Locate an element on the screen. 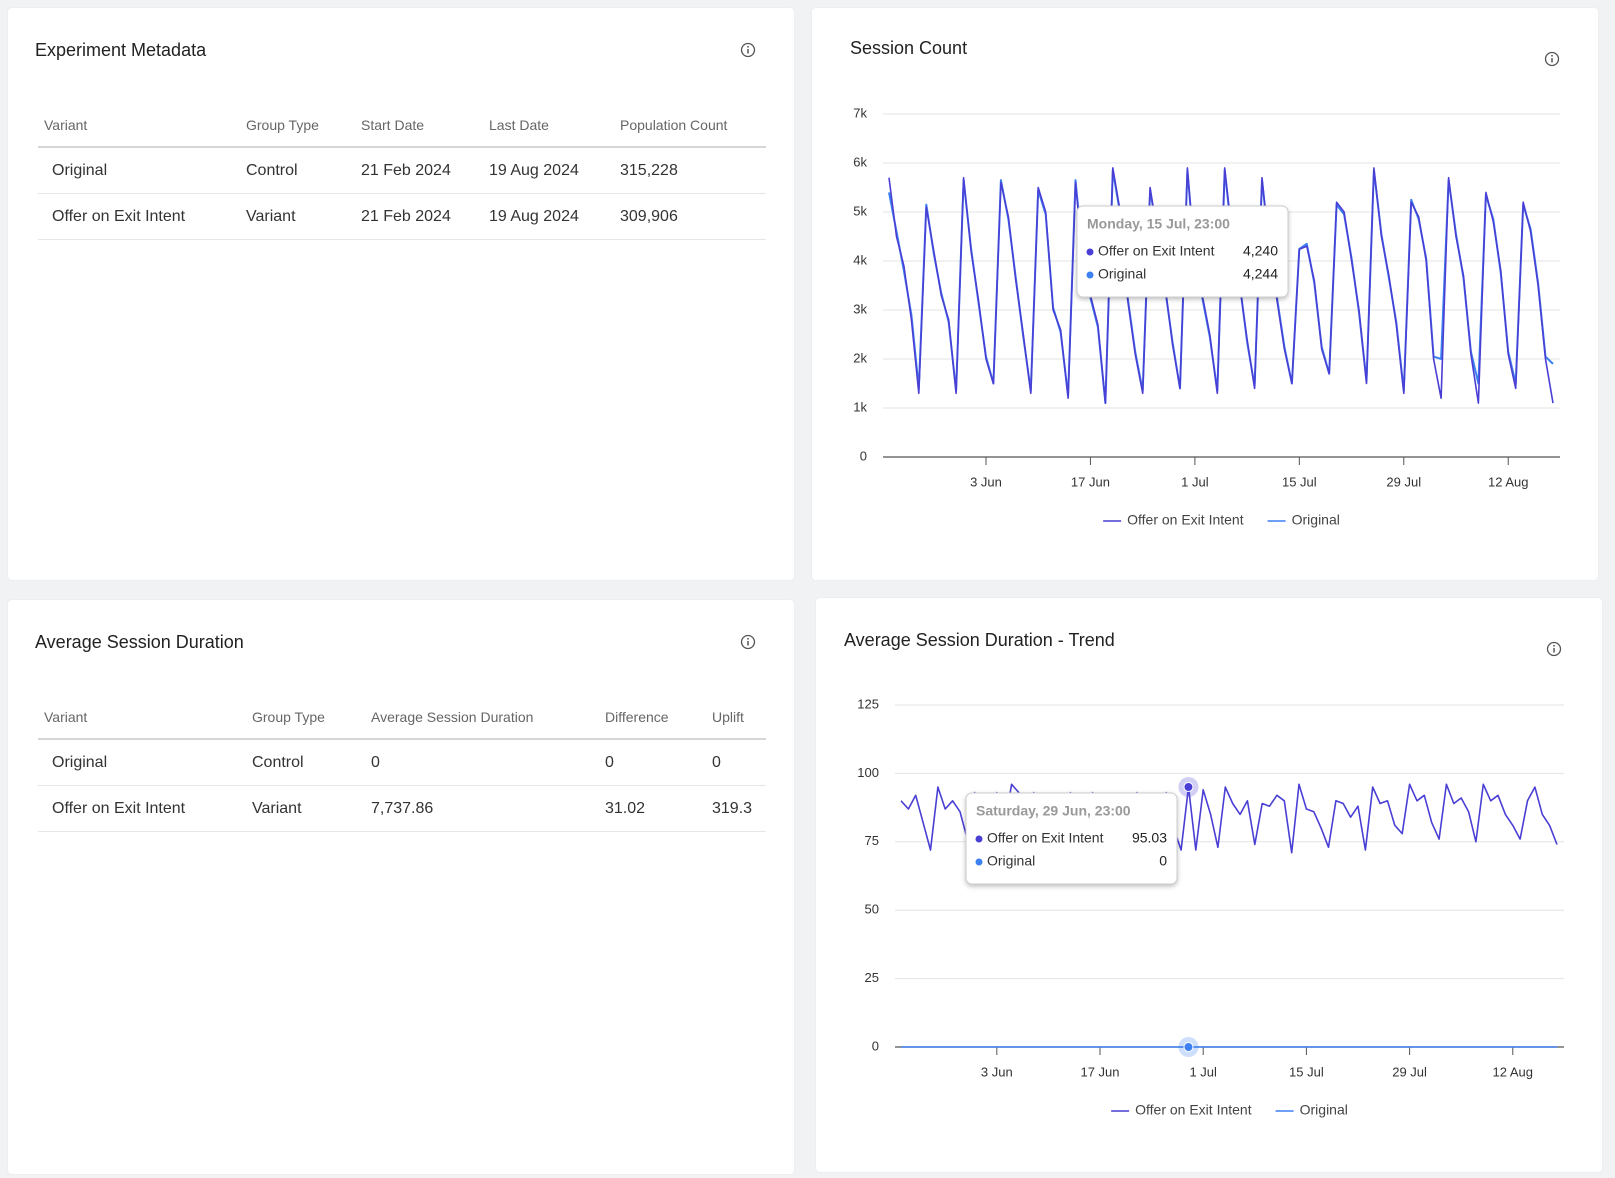 The width and height of the screenshot is (1615, 1178). table-cell: 319.3 is located at coordinates (736, 808).